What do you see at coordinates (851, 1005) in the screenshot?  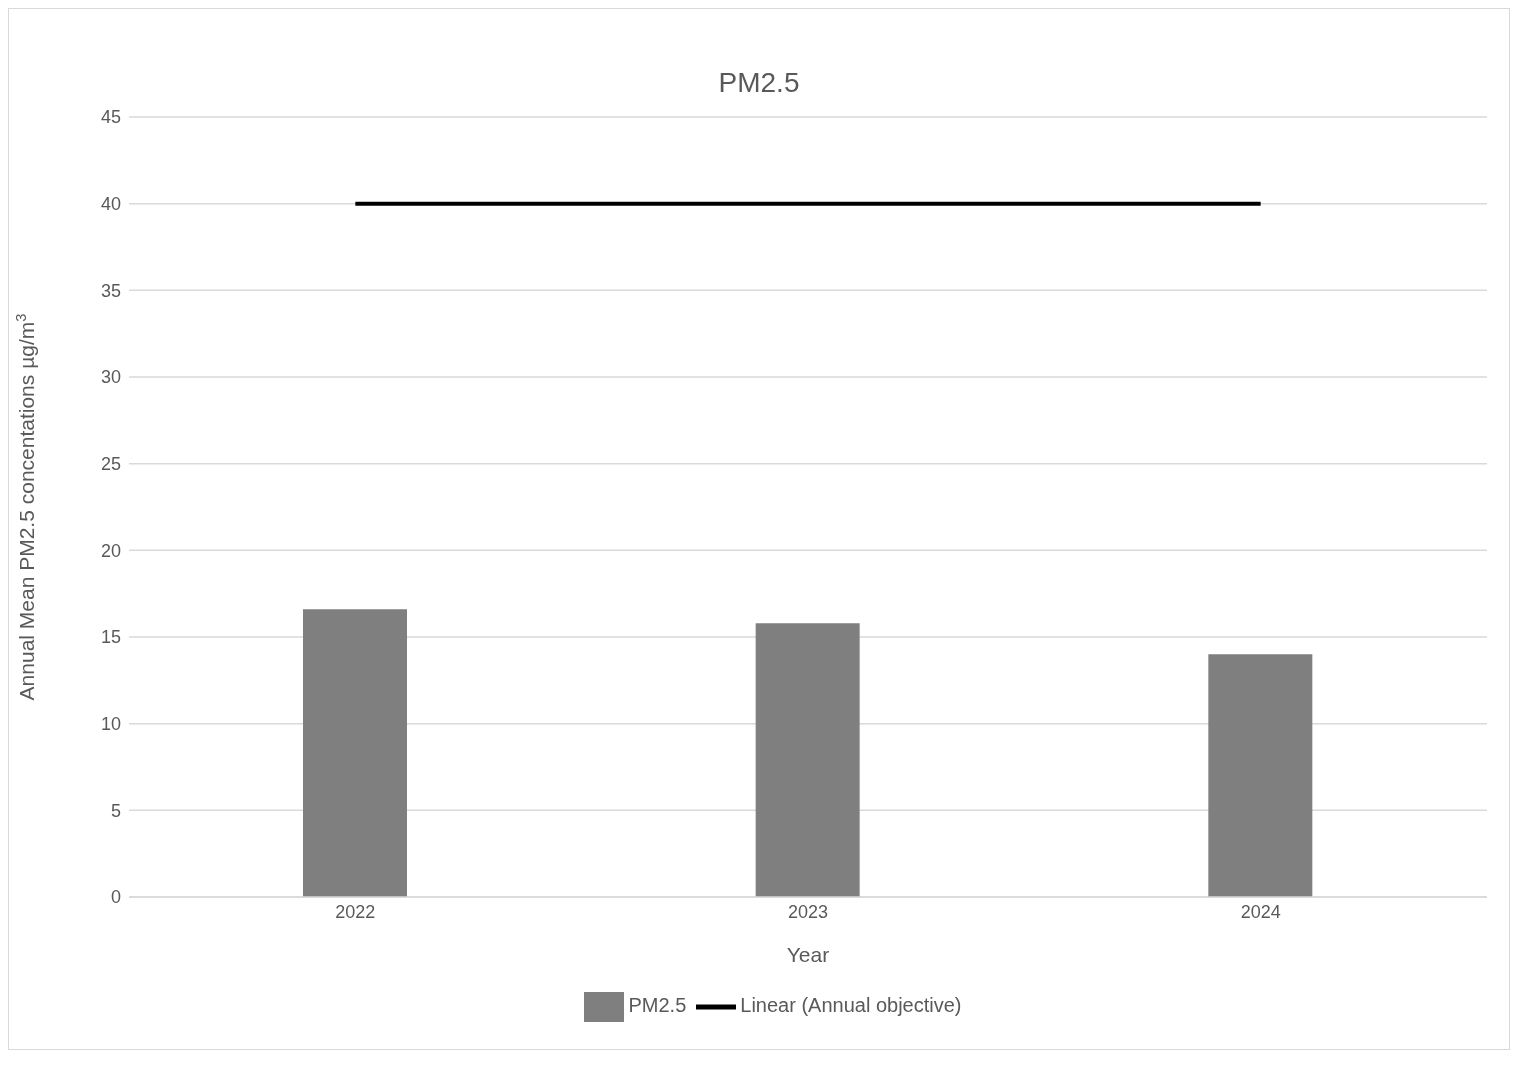 I see `legend-label: Linear (Annual objective)` at bounding box center [851, 1005].